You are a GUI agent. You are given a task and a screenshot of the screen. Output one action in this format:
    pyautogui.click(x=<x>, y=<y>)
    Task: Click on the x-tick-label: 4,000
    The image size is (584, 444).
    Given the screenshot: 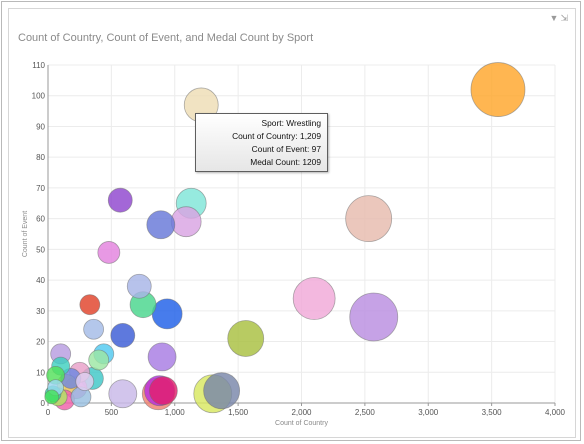 What is the action you would take?
    pyautogui.click(x=555, y=412)
    